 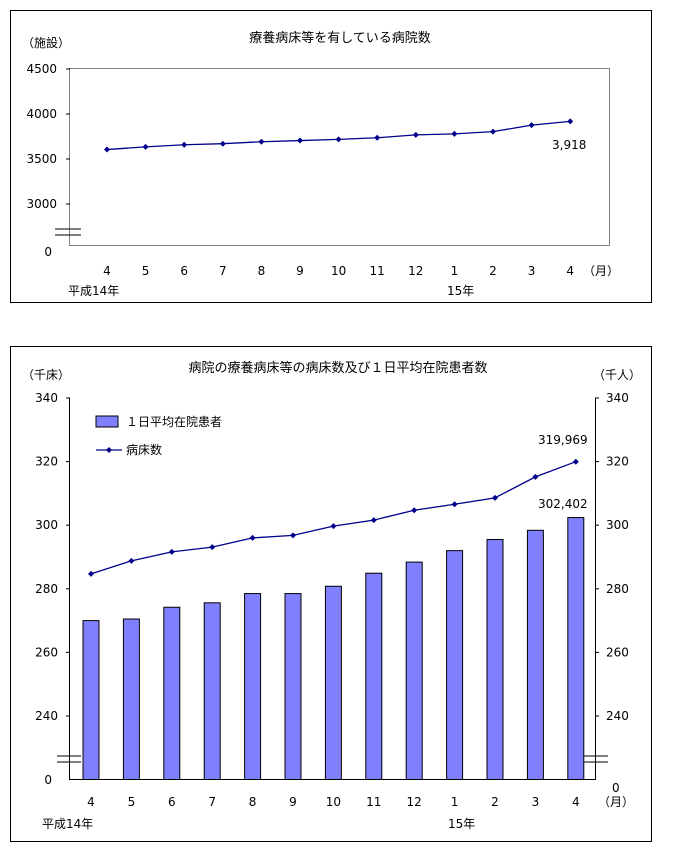 I want to click on chart2-x-tick-label: 8, so click(x=253, y=802).